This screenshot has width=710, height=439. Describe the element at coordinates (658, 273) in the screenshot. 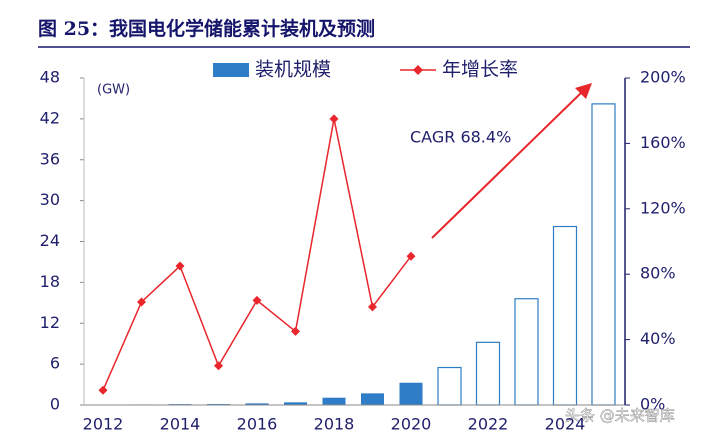

I see `y2-tick-label: 80%` at that location.